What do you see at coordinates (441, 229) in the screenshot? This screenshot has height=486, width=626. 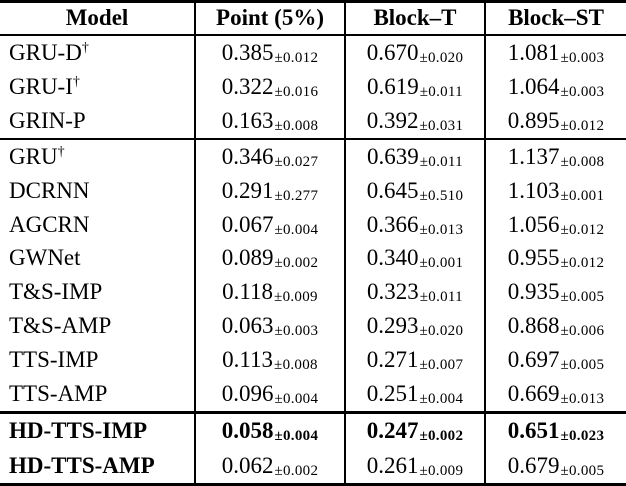 I see `value-std: ±0.013` at bounding box center [441, 229].